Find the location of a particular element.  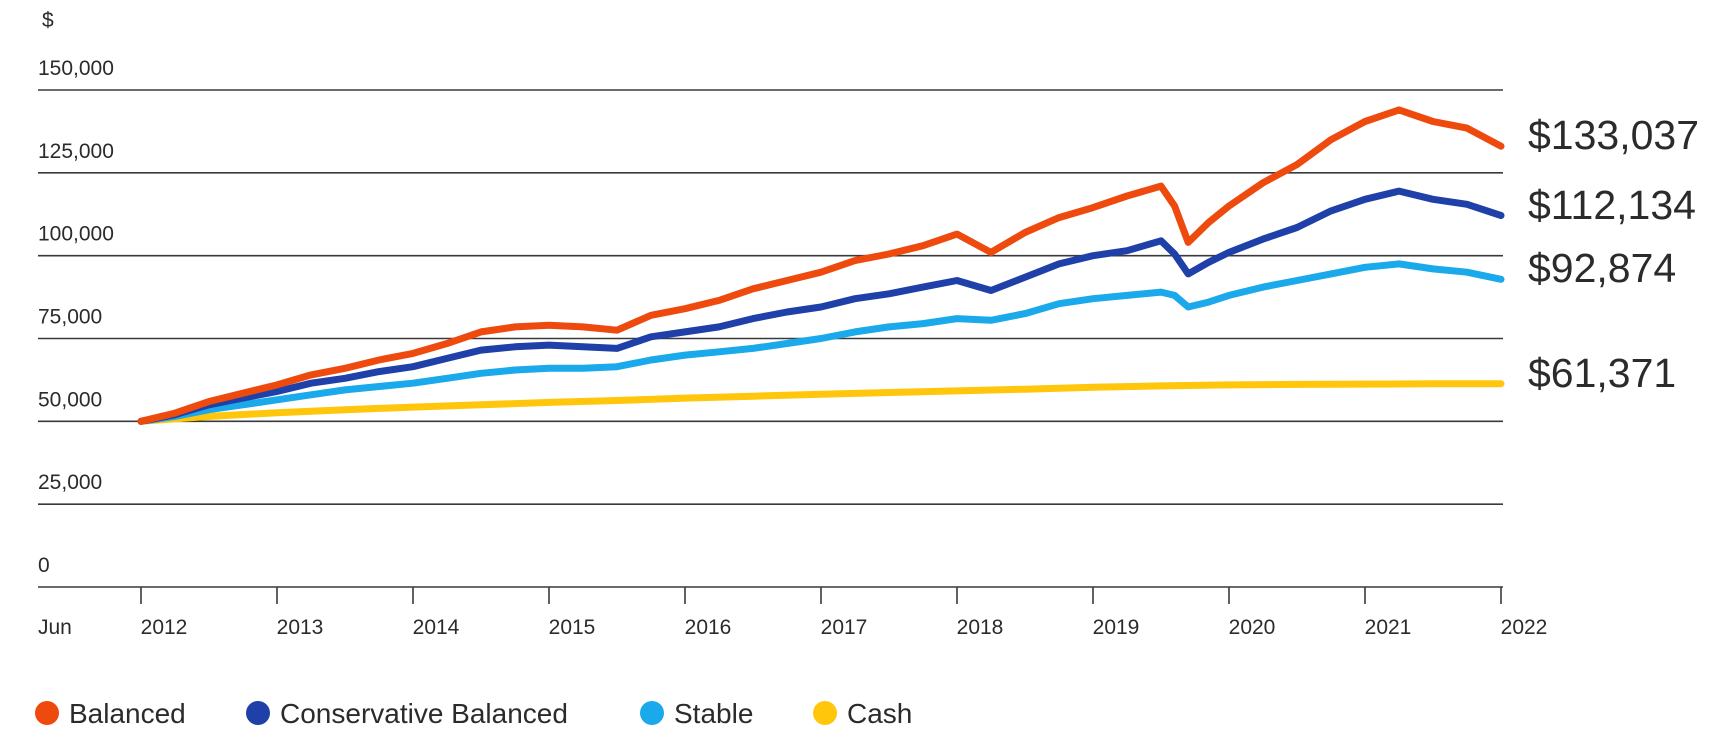

legend: Balanced Conservative Balanced Stable Cash is located at coordinates (473, 713).